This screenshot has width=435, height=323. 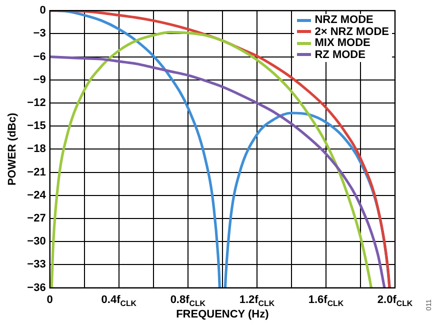 What do you see at coordinates (342, 43) in the screenshot?
I see `legend-label: MIX MODE` at bounding box center [342, 43].